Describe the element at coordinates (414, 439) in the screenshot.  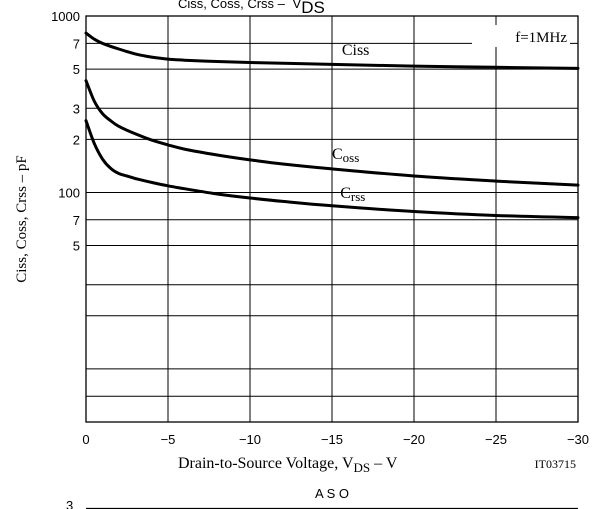
I see `x-tick-label: −20` at that location.